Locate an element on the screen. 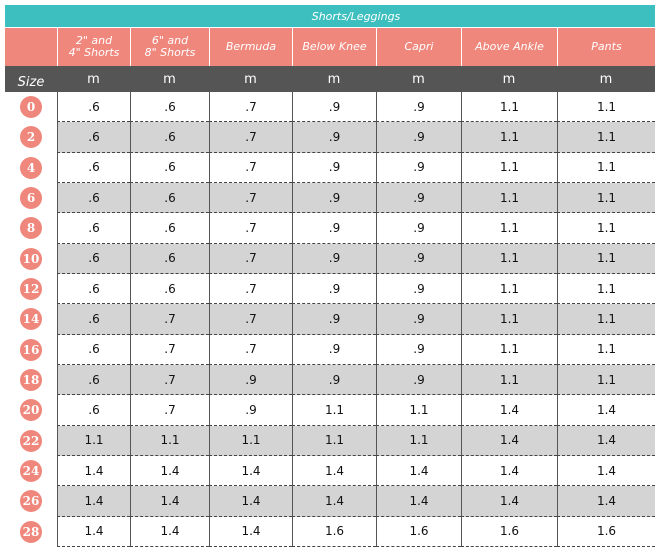  size-cell: 18 is located at coordinates (31, 380).